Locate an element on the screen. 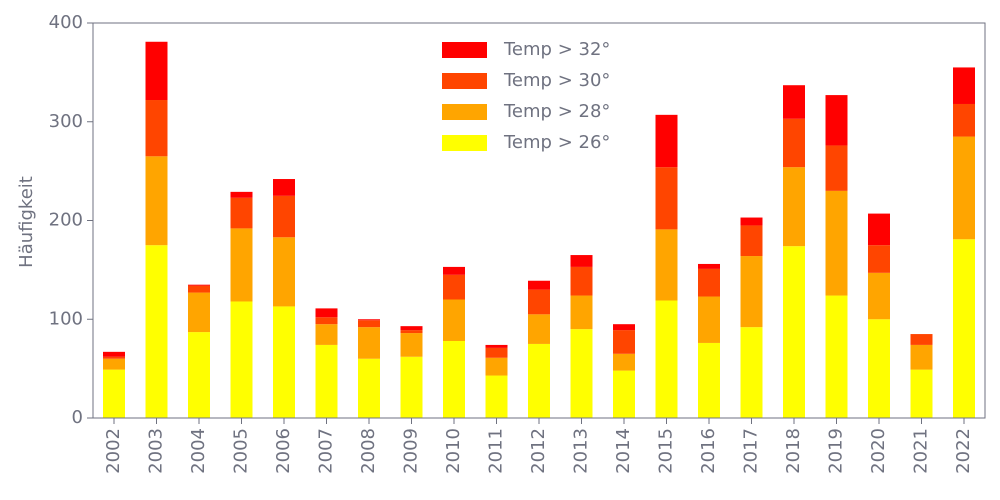  x-tick-label: 2019 is located at coordinates (836, 451).